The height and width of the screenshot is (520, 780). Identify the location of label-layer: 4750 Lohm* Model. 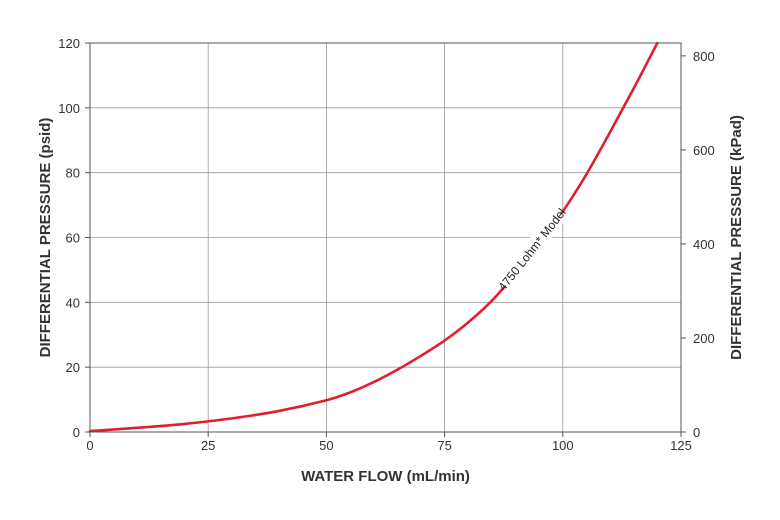
(531, 250).